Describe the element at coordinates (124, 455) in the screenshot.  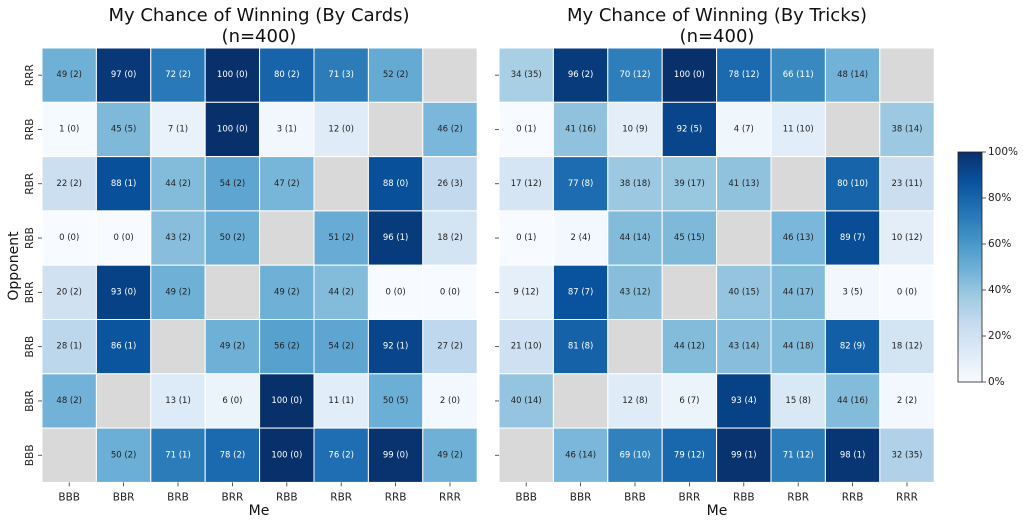
I see `cell-value-label: 50 (2)` at that location.